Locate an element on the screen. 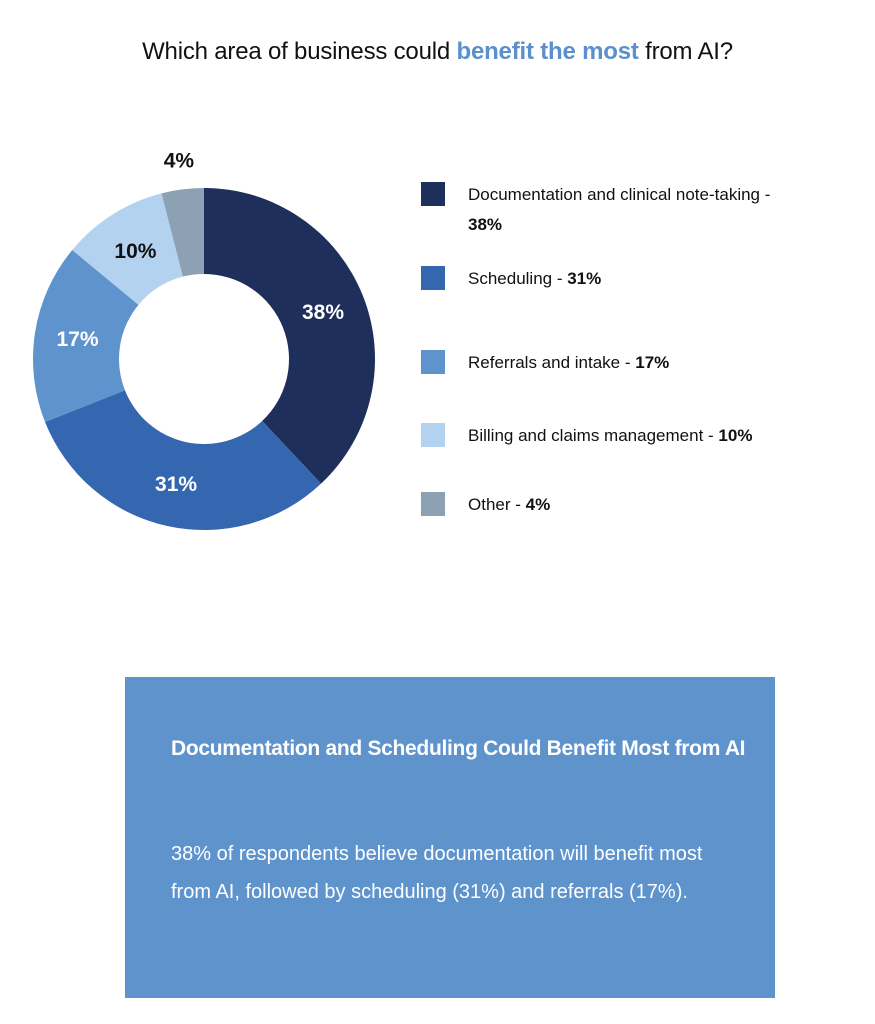 This screenshot has height=1024, width=875. donut-slice-referrals-and-intake is located at coordinates (86, 336).